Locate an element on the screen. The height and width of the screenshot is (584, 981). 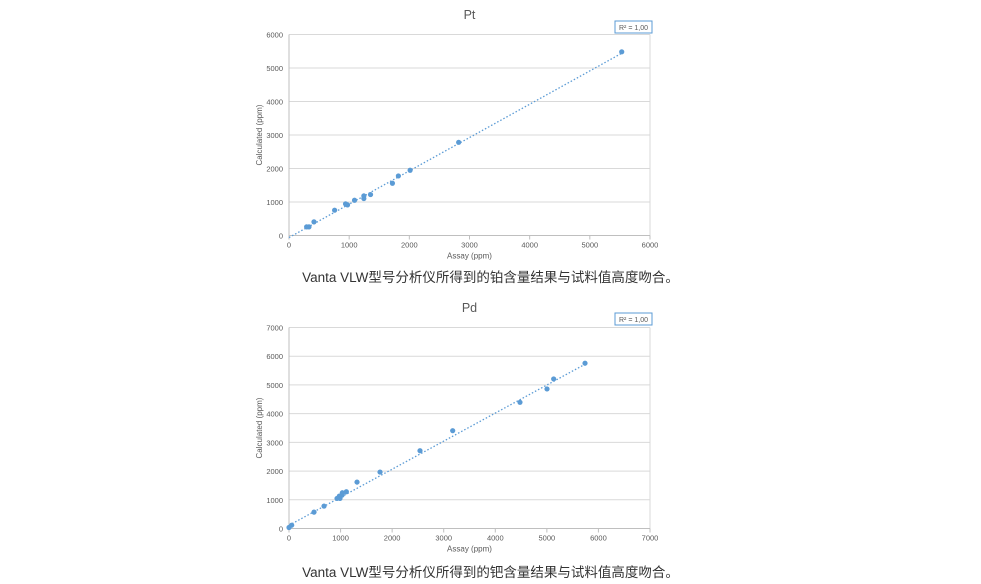
pd-r2-box is located at coordinates (633, 319).